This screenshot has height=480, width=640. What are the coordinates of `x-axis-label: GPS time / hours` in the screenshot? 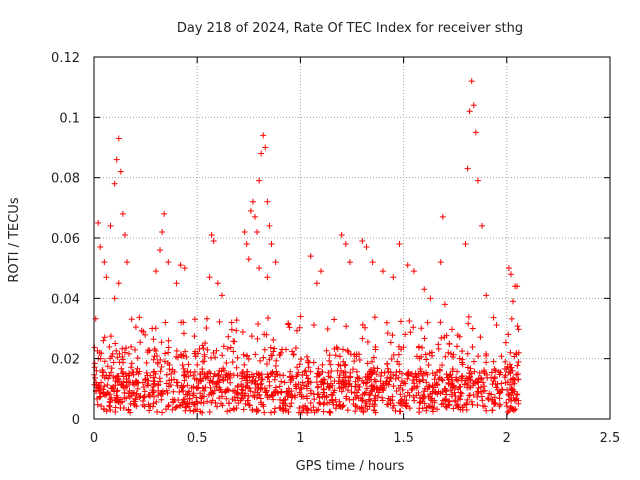 It's located at (350, 466).